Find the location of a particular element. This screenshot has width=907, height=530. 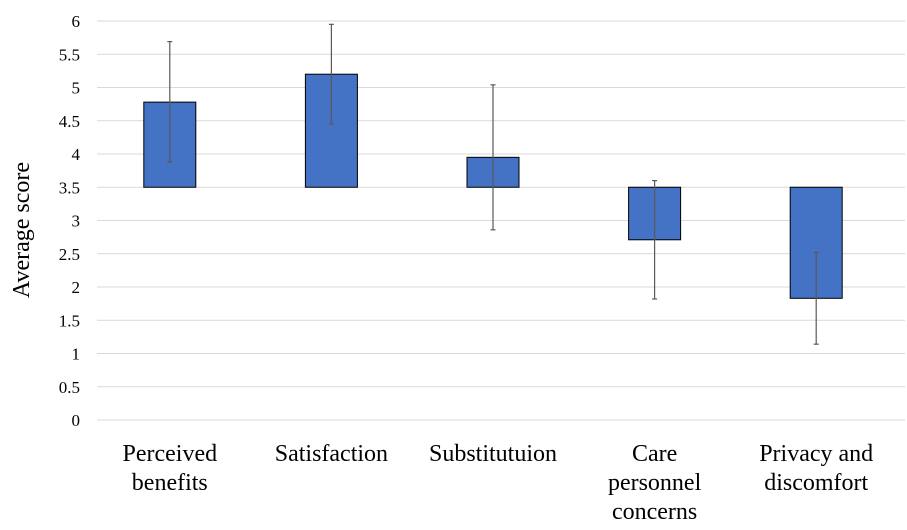

y-tick-label: 5 is located at coordinates (76, 88).